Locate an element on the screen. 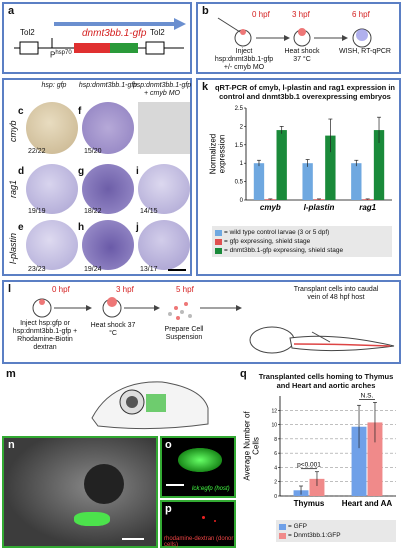 Image resolution: width=403 pixels, height=550 pixels. embryo-image-i is located at coordinates (164, 189).